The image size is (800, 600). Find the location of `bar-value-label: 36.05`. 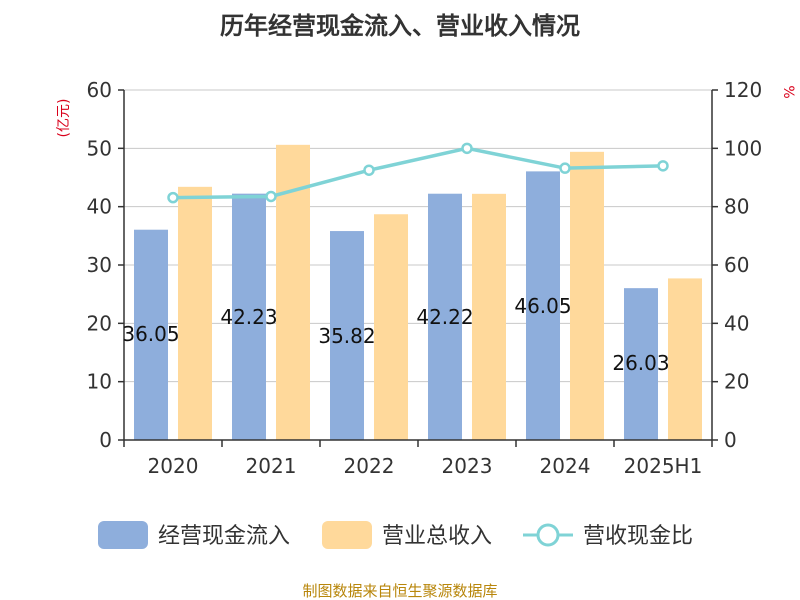

bar-value-label: 36.05 is located at coordinates (150, 334).